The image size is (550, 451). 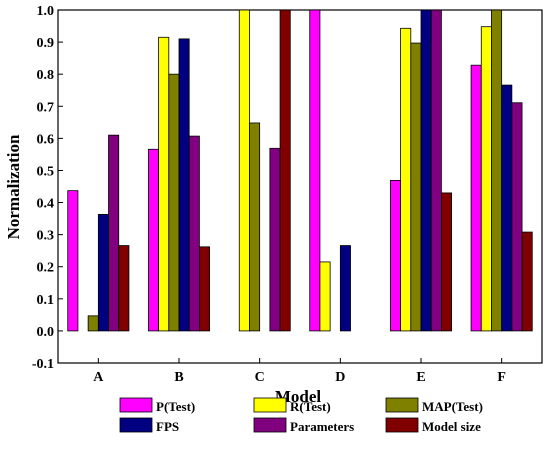 What do you see at coordinates (167, 426) in the screenshot?
I see `legend-label: FPS` at bounding box center [167, 426].